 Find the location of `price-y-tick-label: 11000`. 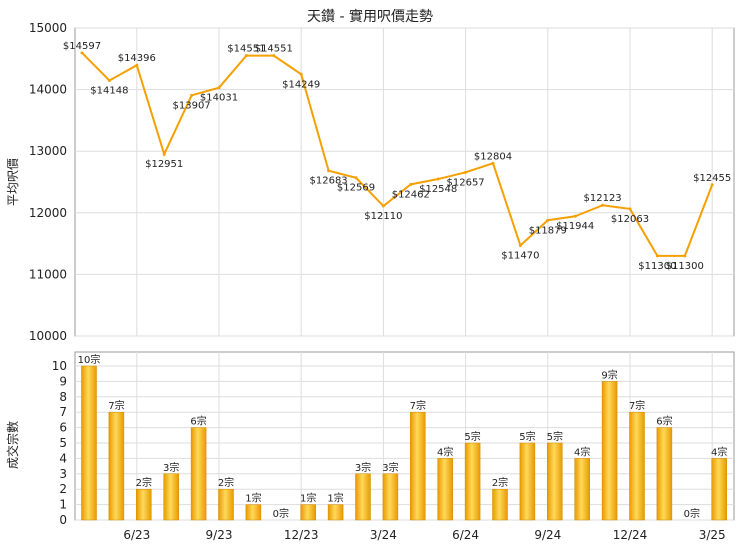

price-y-tick-label: 11000 is located at coordinates (48, 274).